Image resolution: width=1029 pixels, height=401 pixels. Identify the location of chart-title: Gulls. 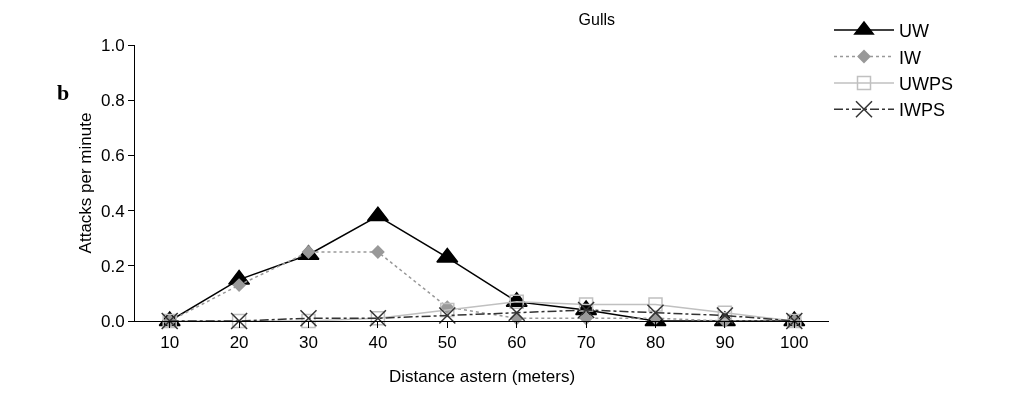
(597, 20).